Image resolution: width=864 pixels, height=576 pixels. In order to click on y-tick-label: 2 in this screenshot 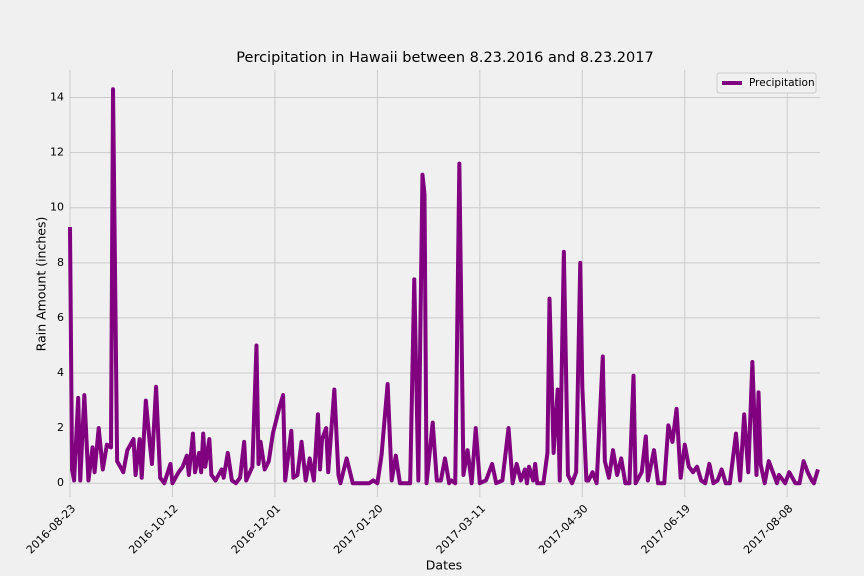, I will do `click(60, 427)`.